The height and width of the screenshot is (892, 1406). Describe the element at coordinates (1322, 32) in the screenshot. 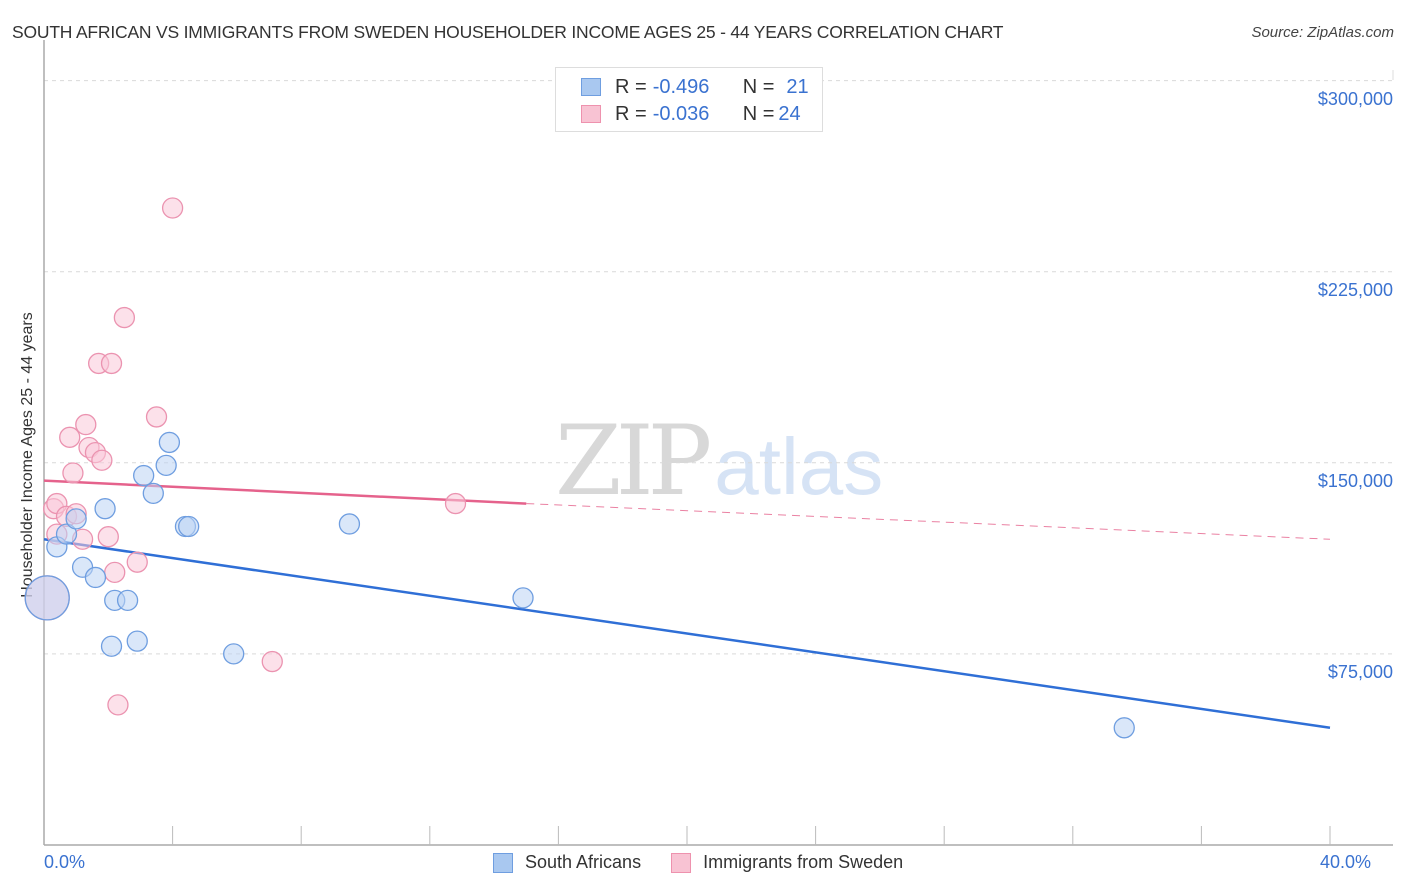

I see `source-credit: Source: ZipAtlas.com` at that location.